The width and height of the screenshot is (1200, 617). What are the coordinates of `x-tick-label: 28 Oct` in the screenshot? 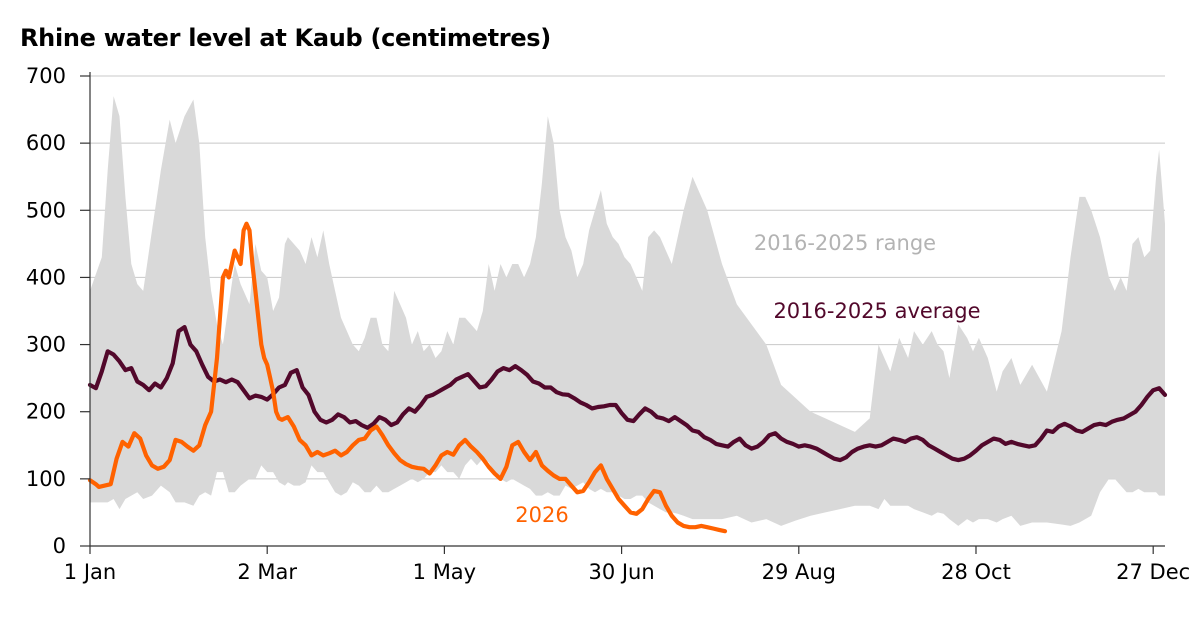 It's located at (976, 572).